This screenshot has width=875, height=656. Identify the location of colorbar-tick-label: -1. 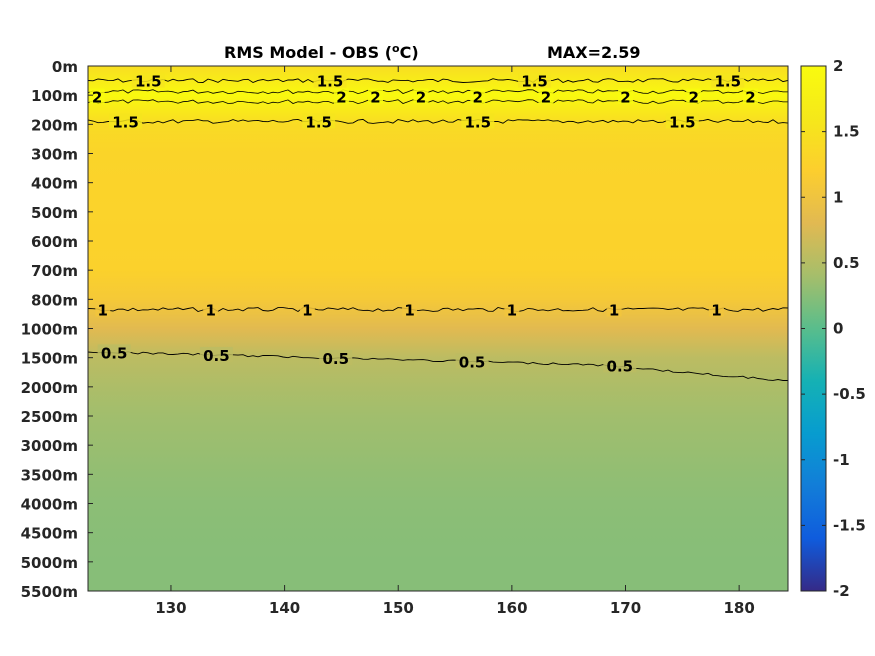
(841, 460).